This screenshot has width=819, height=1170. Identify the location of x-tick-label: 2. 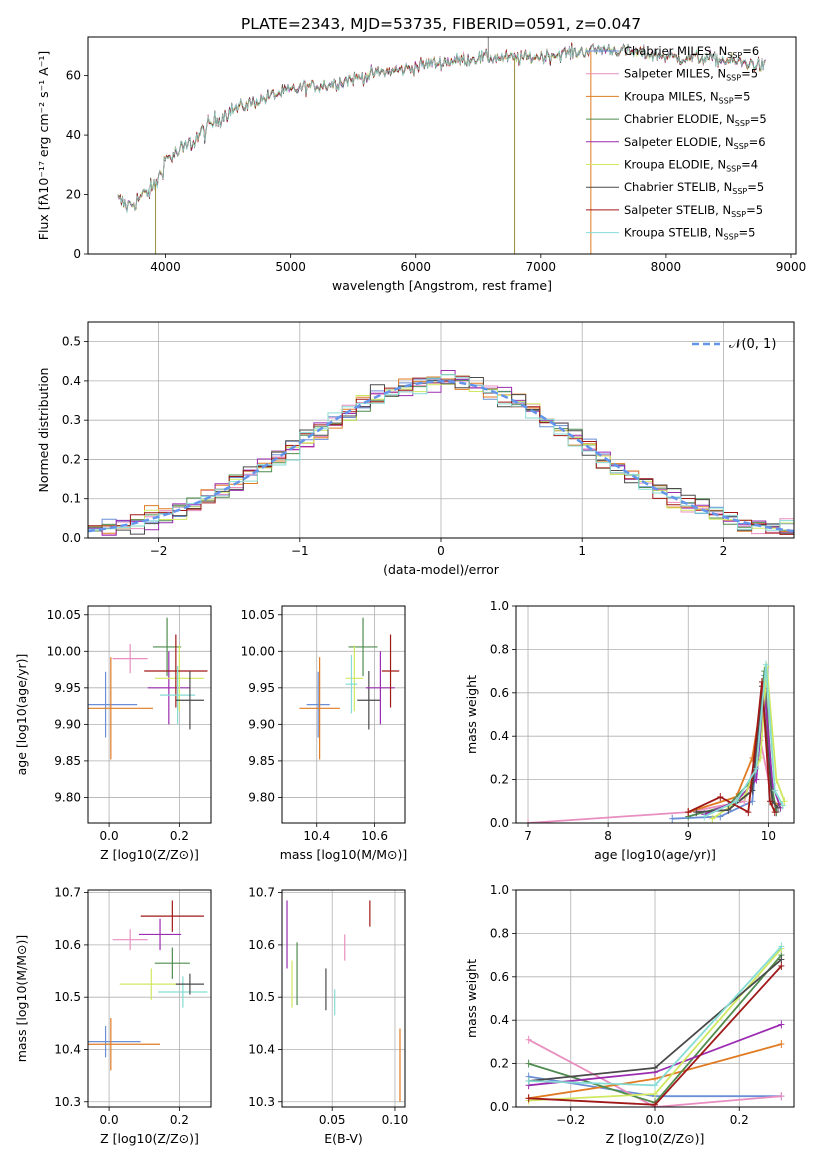
(724, 551).